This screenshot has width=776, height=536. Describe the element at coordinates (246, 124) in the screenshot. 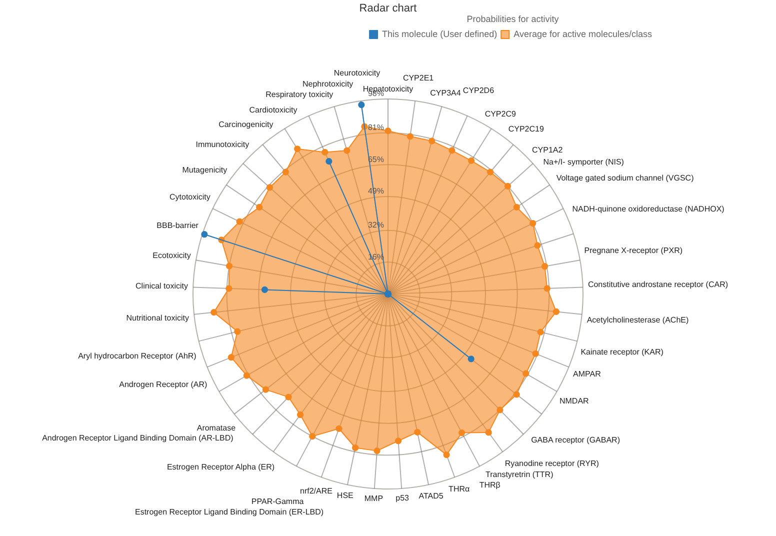

I see `spoke-label: Carcinogenicity` at that location.